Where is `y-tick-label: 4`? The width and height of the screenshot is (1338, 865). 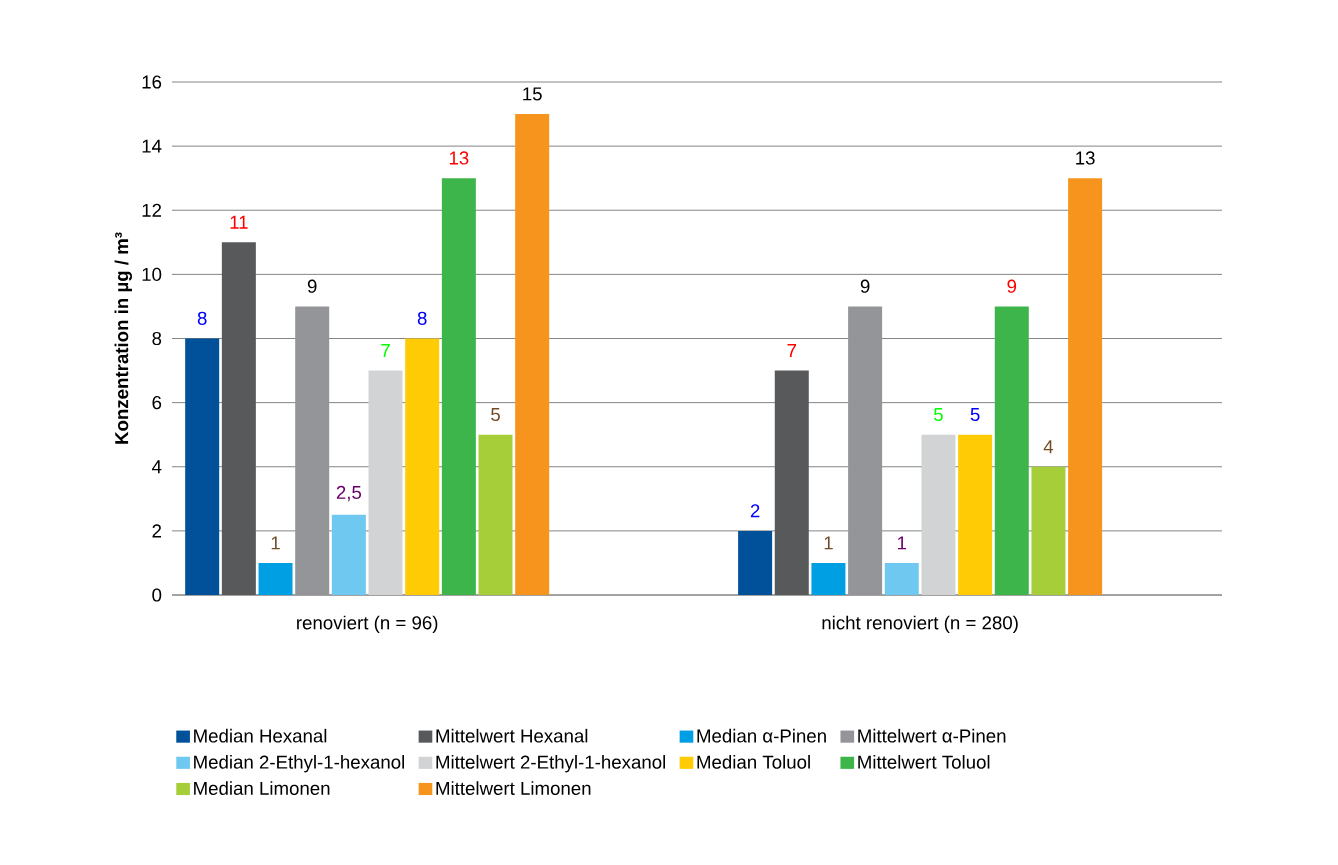 y-tick-label: 4 is located at coordinates (157, 467).